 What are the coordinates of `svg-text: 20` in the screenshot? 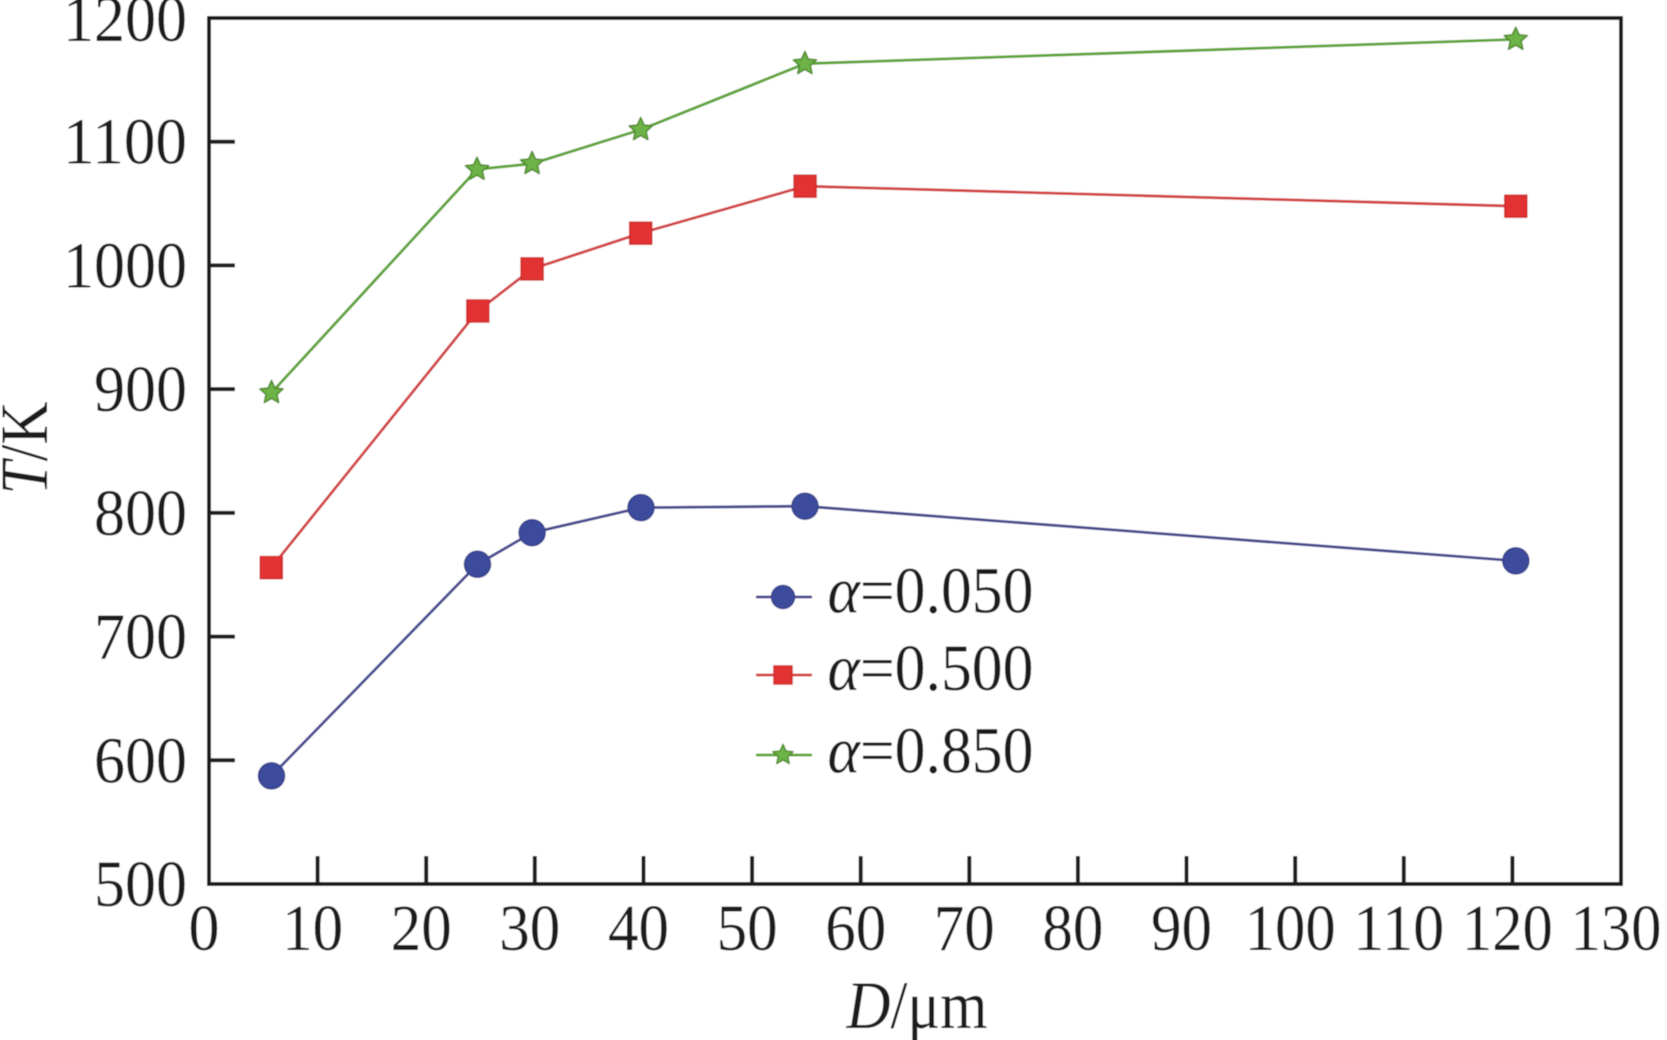 It's located at (421, 928).